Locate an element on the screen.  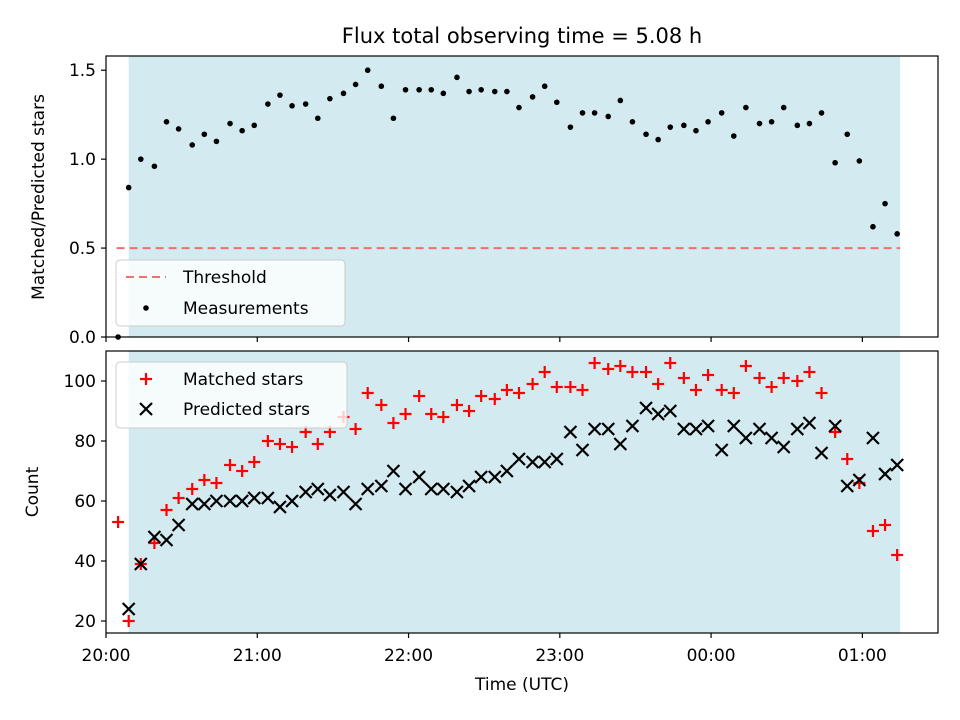
count-y-axis-label: Count is located at coordinates (33, 491).